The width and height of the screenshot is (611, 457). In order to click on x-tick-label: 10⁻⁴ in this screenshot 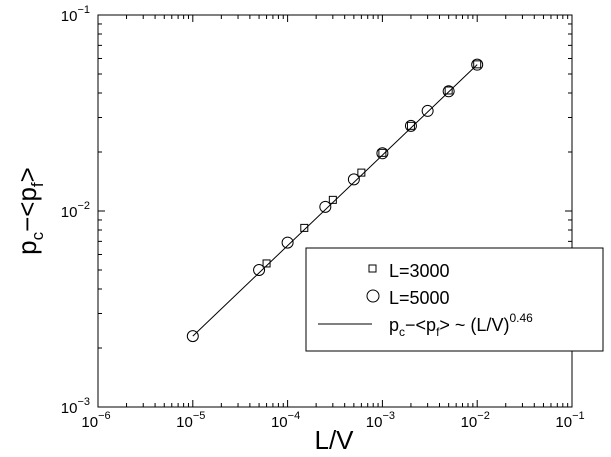, I will do `click(285, 420)`.